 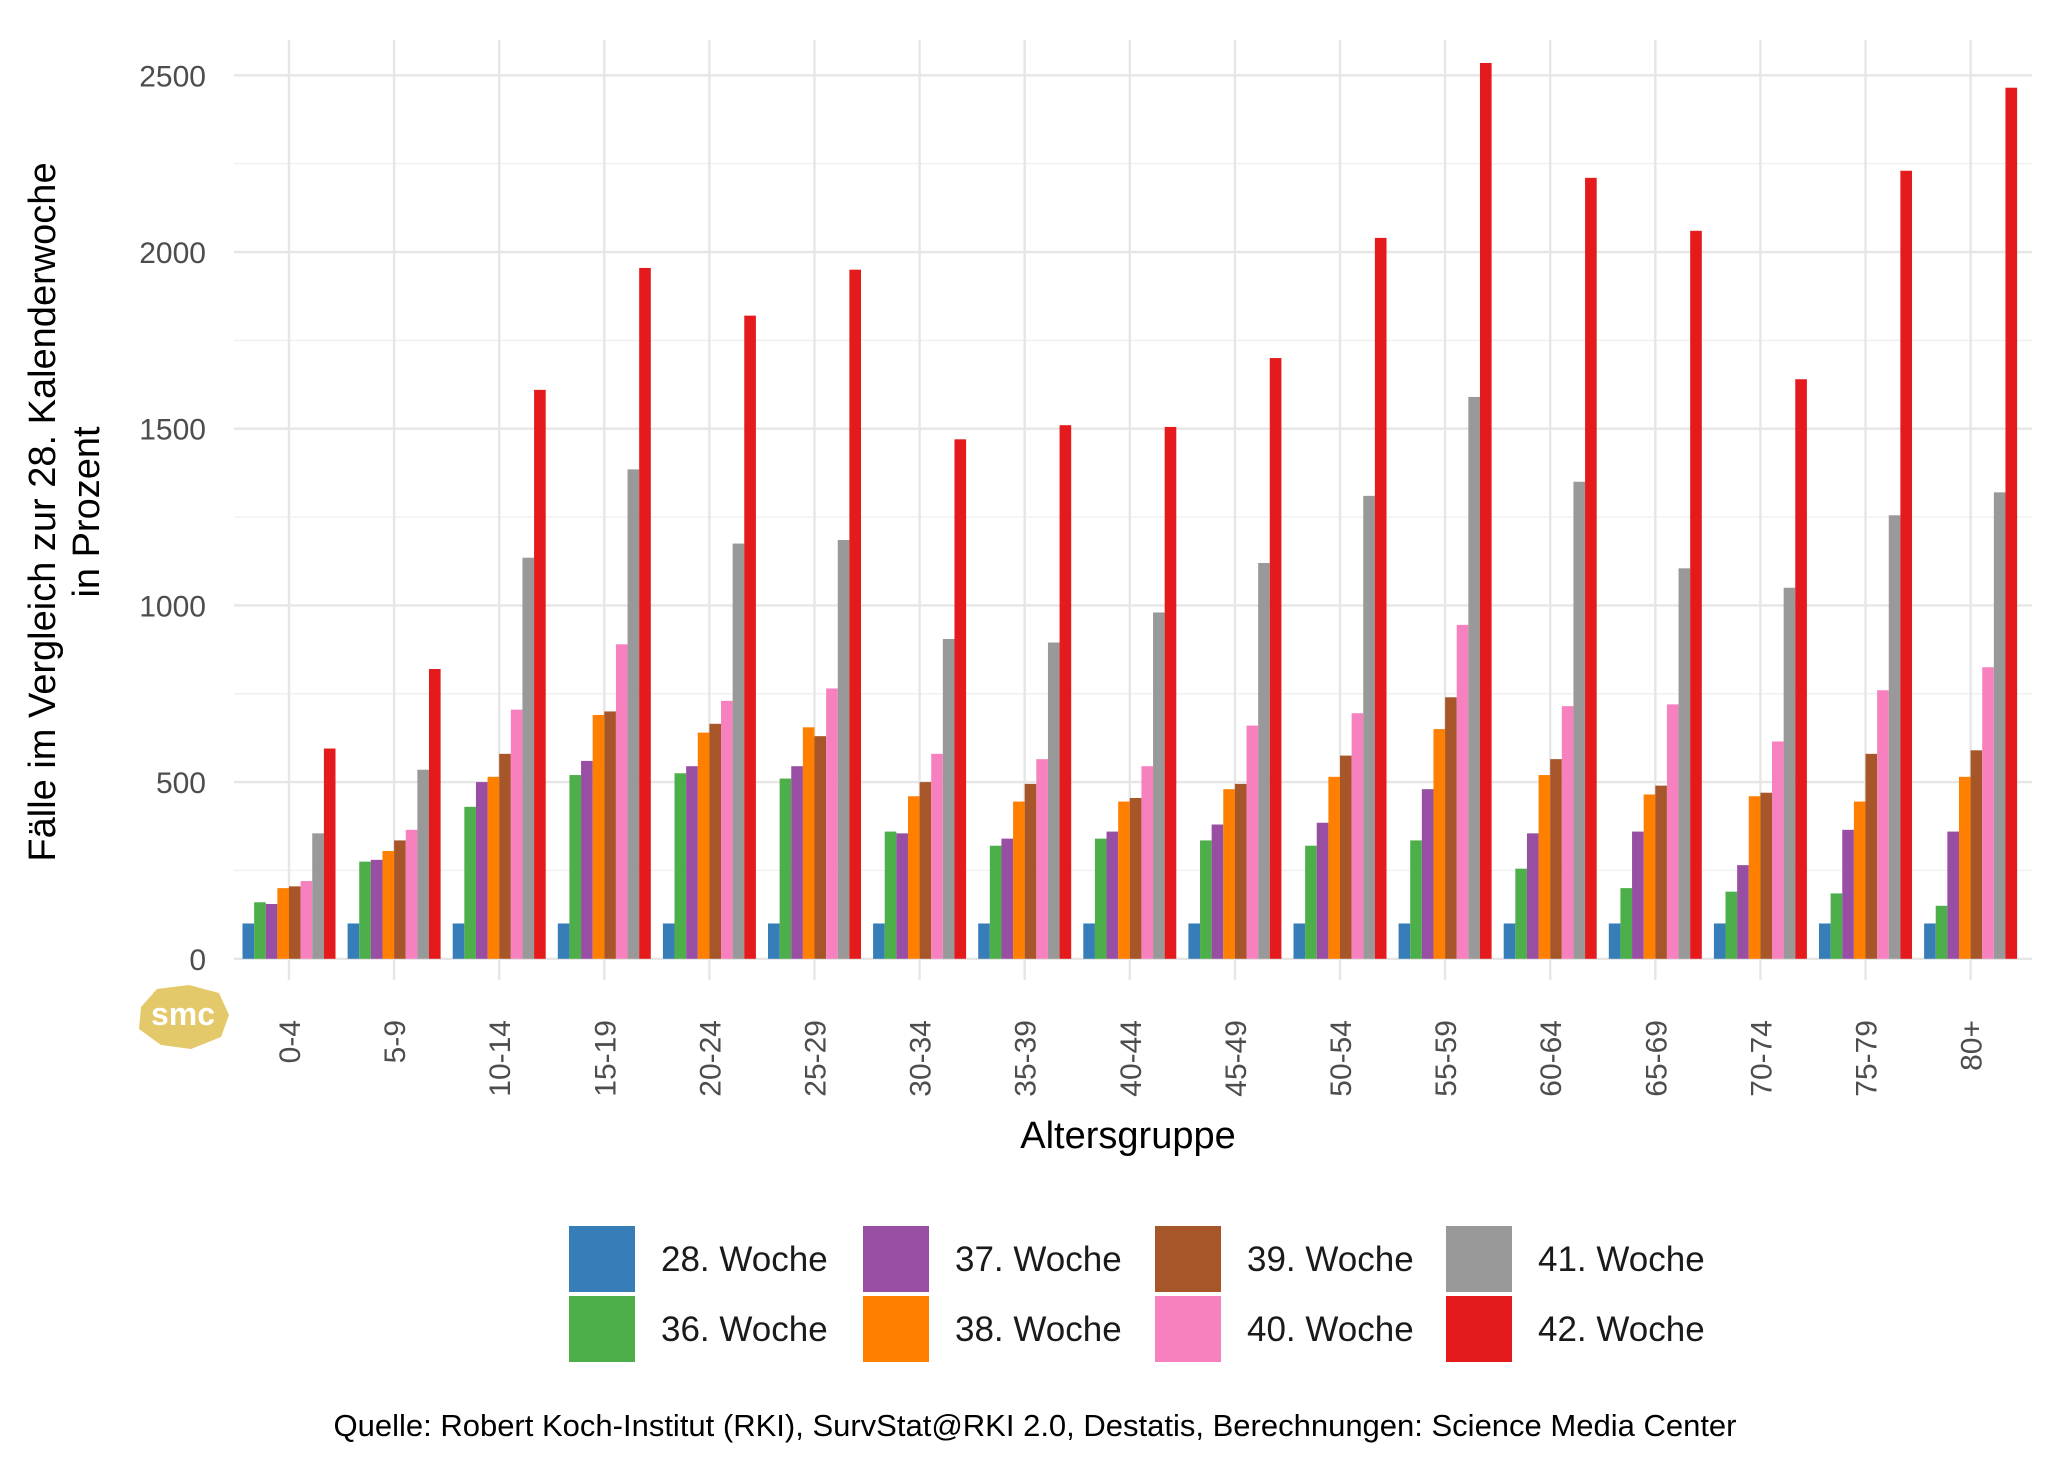 I want to click on y-axis-title-line2: in Prozent, so click(x=87, y=512).